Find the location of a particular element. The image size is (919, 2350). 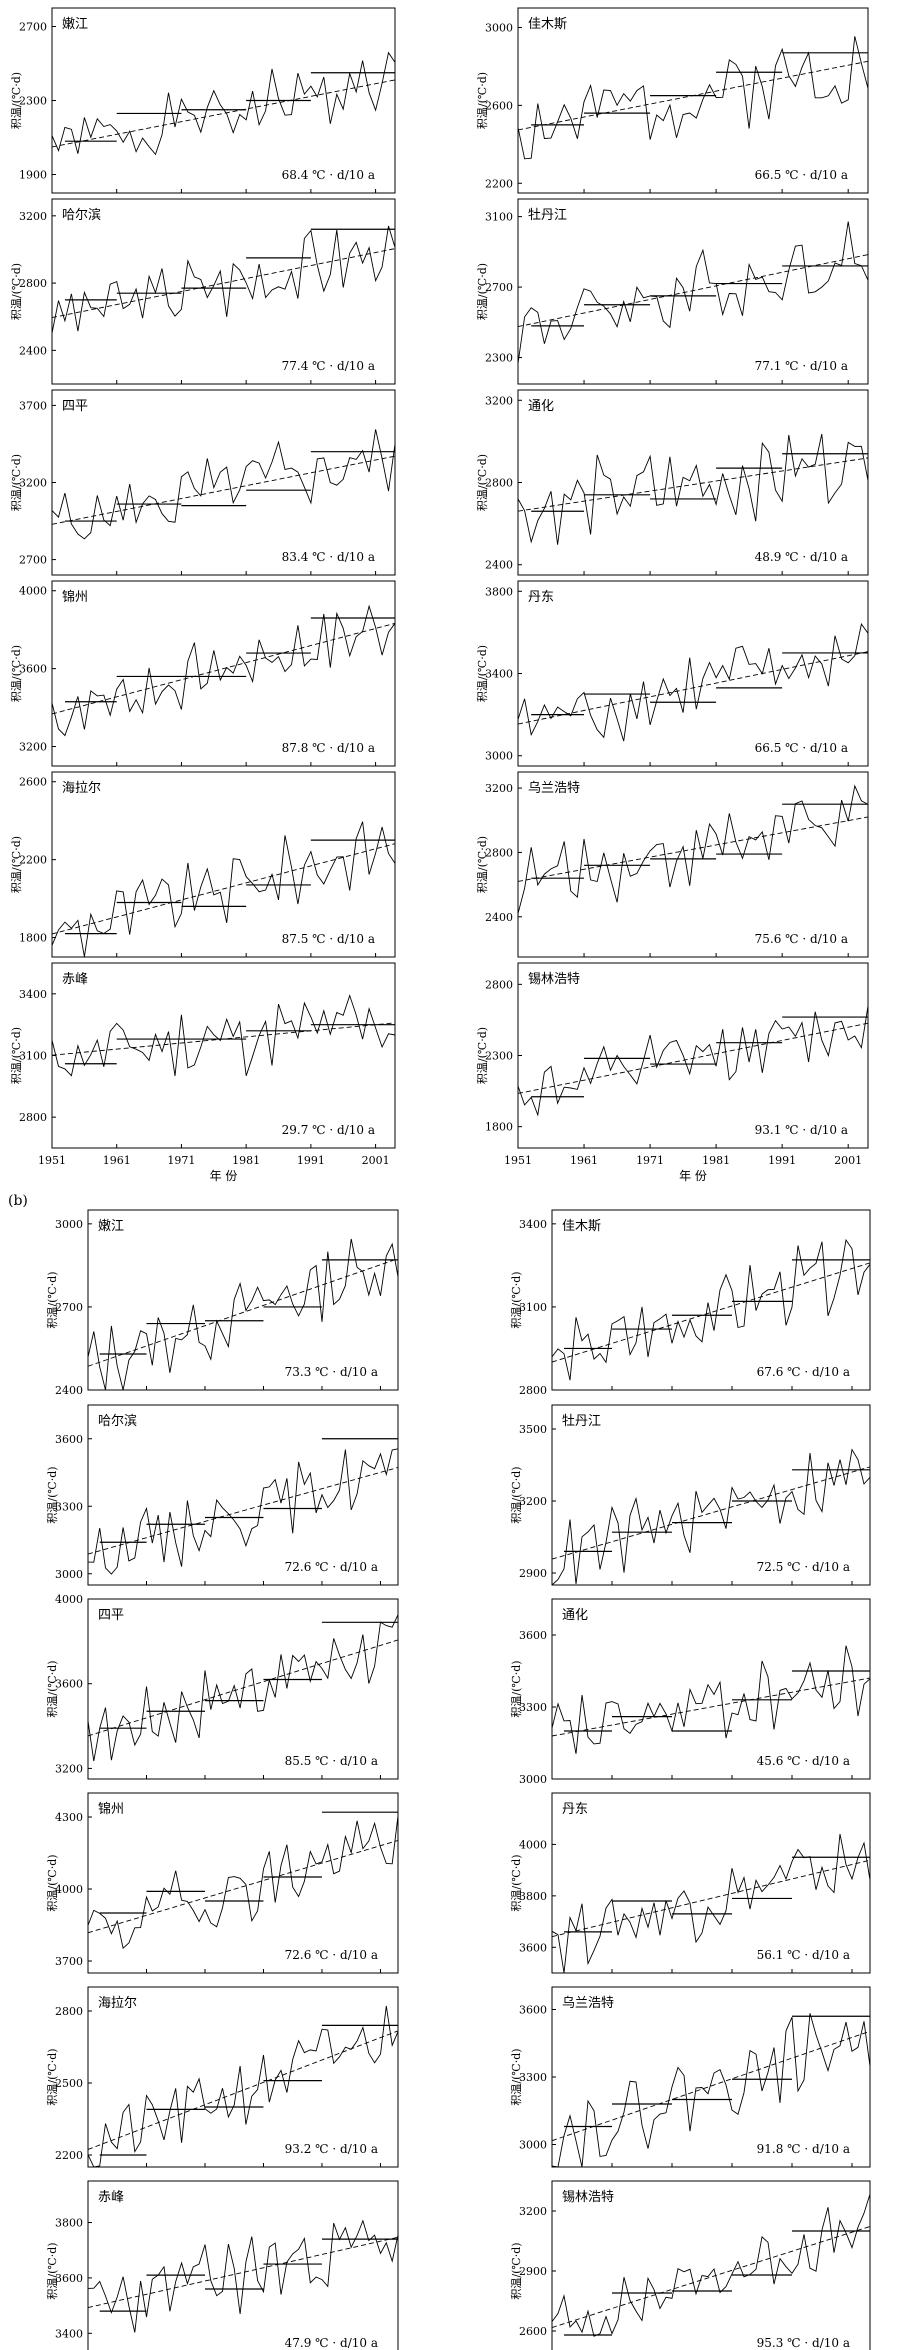

y-tick-label: 2300 is located at coordinates (499, 358).